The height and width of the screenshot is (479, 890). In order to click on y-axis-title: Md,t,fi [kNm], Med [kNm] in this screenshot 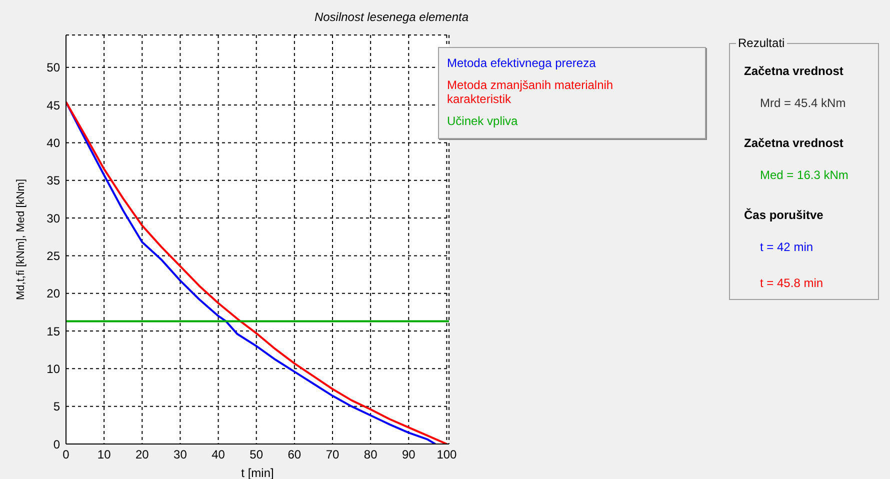, I will do `click(20, 239)`.